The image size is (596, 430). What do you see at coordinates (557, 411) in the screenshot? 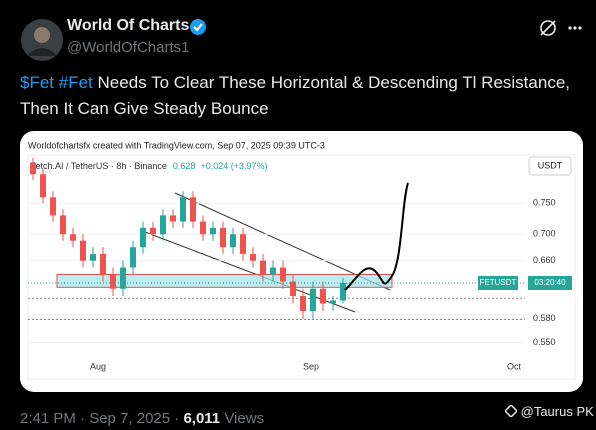
I see `watermark-text: @Taurus PK` at bounding box center [557, 411].